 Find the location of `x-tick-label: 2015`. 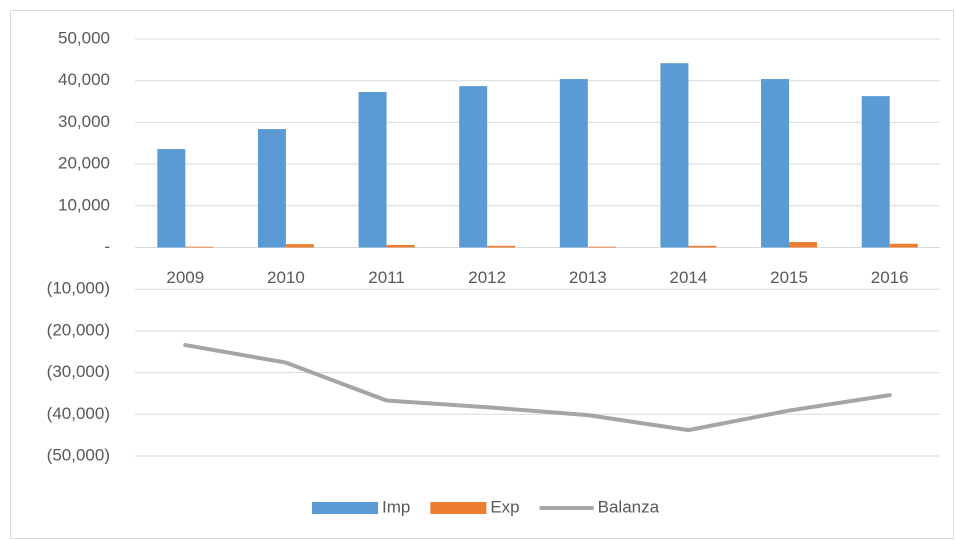

x-tick-label: 2015 is located at coordinates (789, 277).